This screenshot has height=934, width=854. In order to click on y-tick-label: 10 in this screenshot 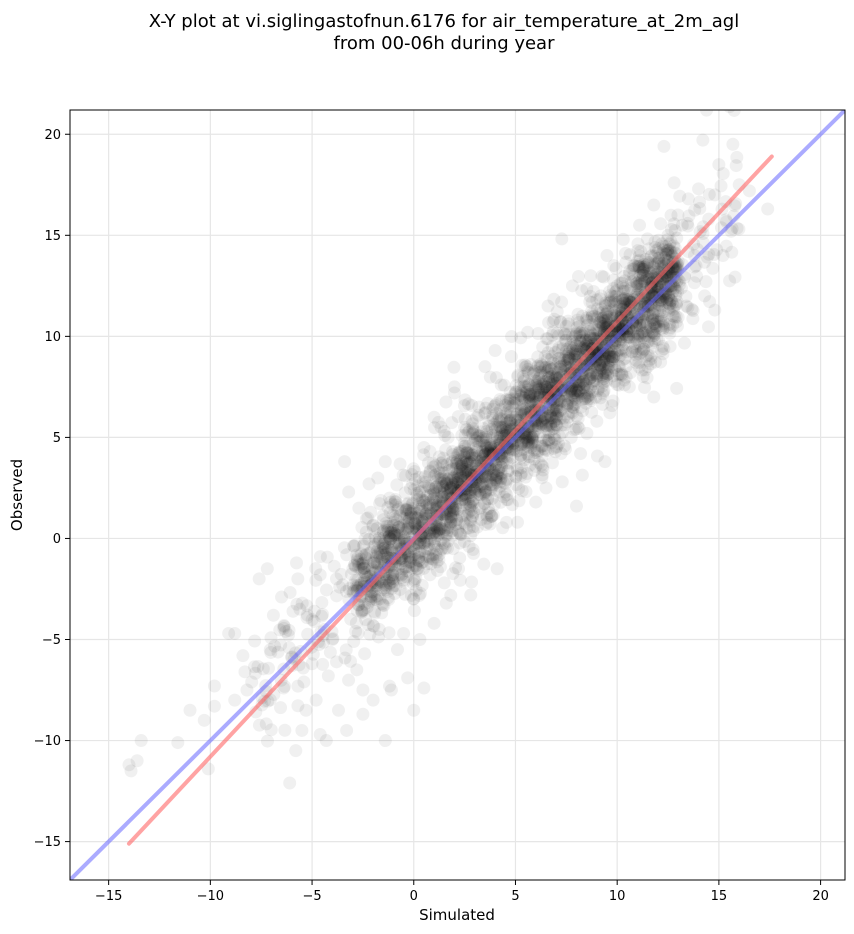, I will do `click(52, 337)`.